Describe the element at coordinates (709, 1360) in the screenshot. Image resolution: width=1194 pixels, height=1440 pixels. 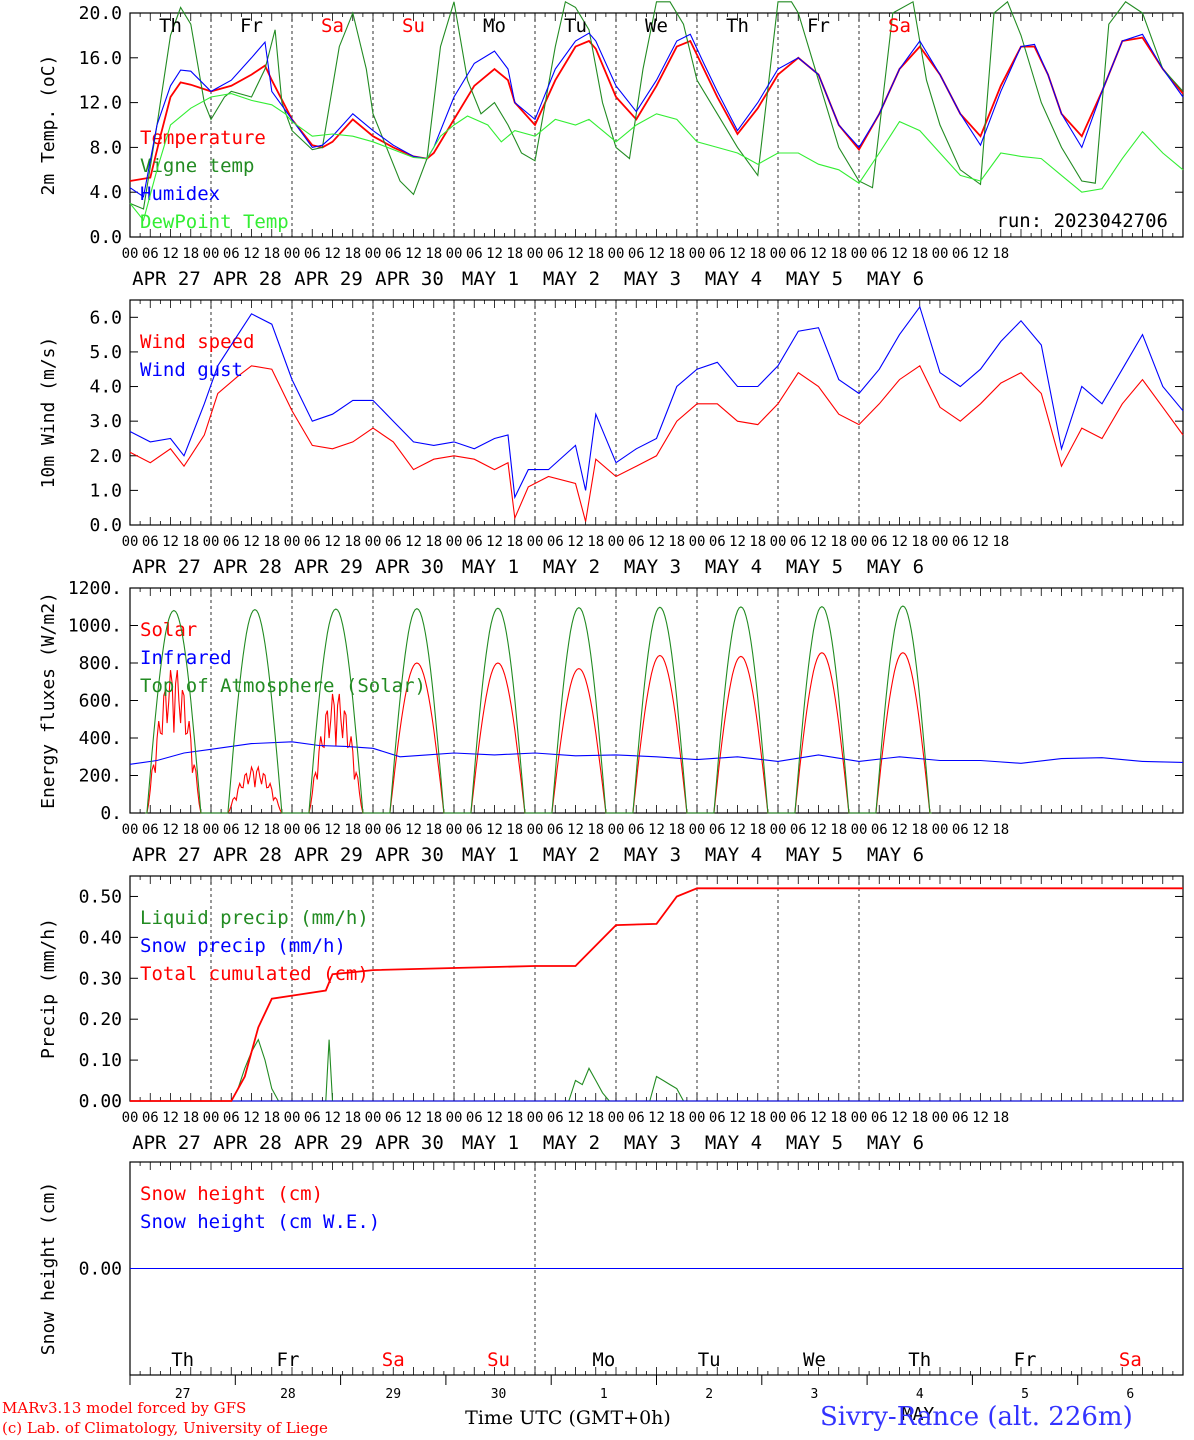
I see `weekday-label-bottom: Tu` at that location.